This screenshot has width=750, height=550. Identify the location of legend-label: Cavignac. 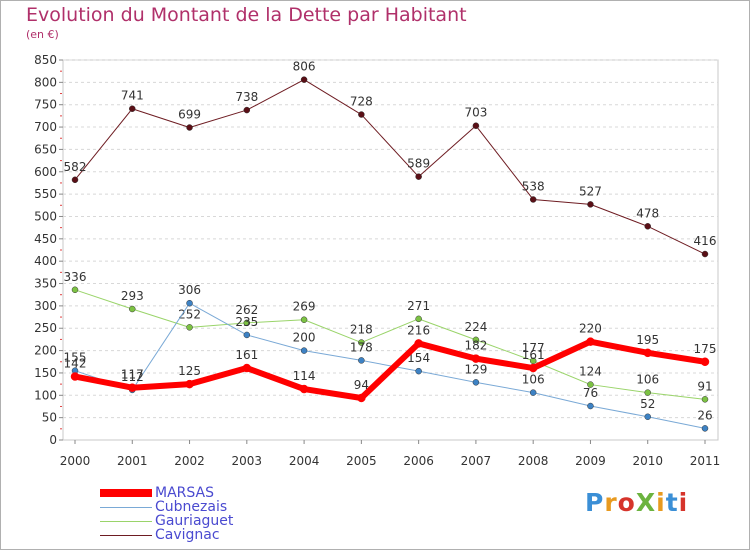
(187, 535).